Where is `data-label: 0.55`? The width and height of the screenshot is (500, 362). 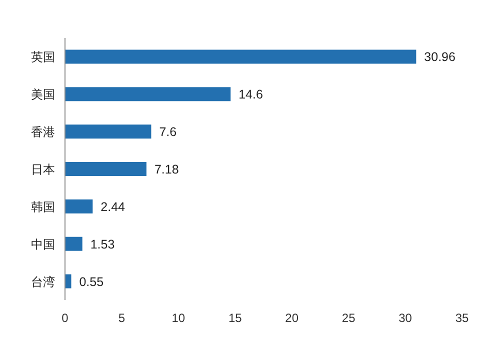
data-label: 0.55 is located at coordinates (91, 281).